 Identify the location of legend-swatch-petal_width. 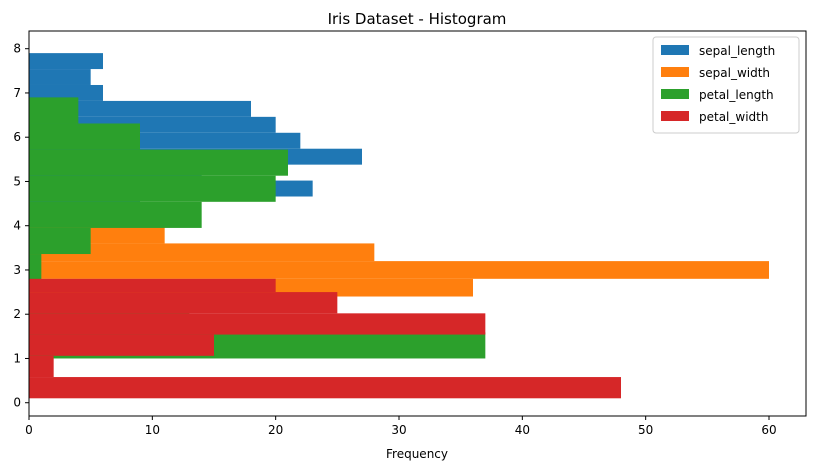
(675, 116).